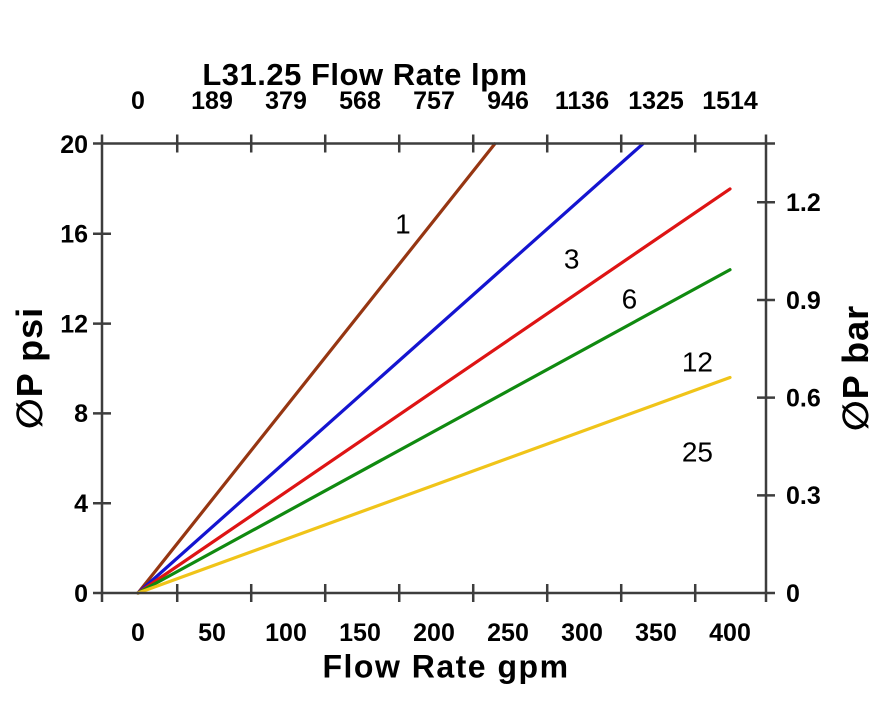 This screenshot has width=886, height=702. What do you see at coordinates (803, 496) in the screenshot?
I see `right-tick-label: 0.3` at bounding box center [803, 496].